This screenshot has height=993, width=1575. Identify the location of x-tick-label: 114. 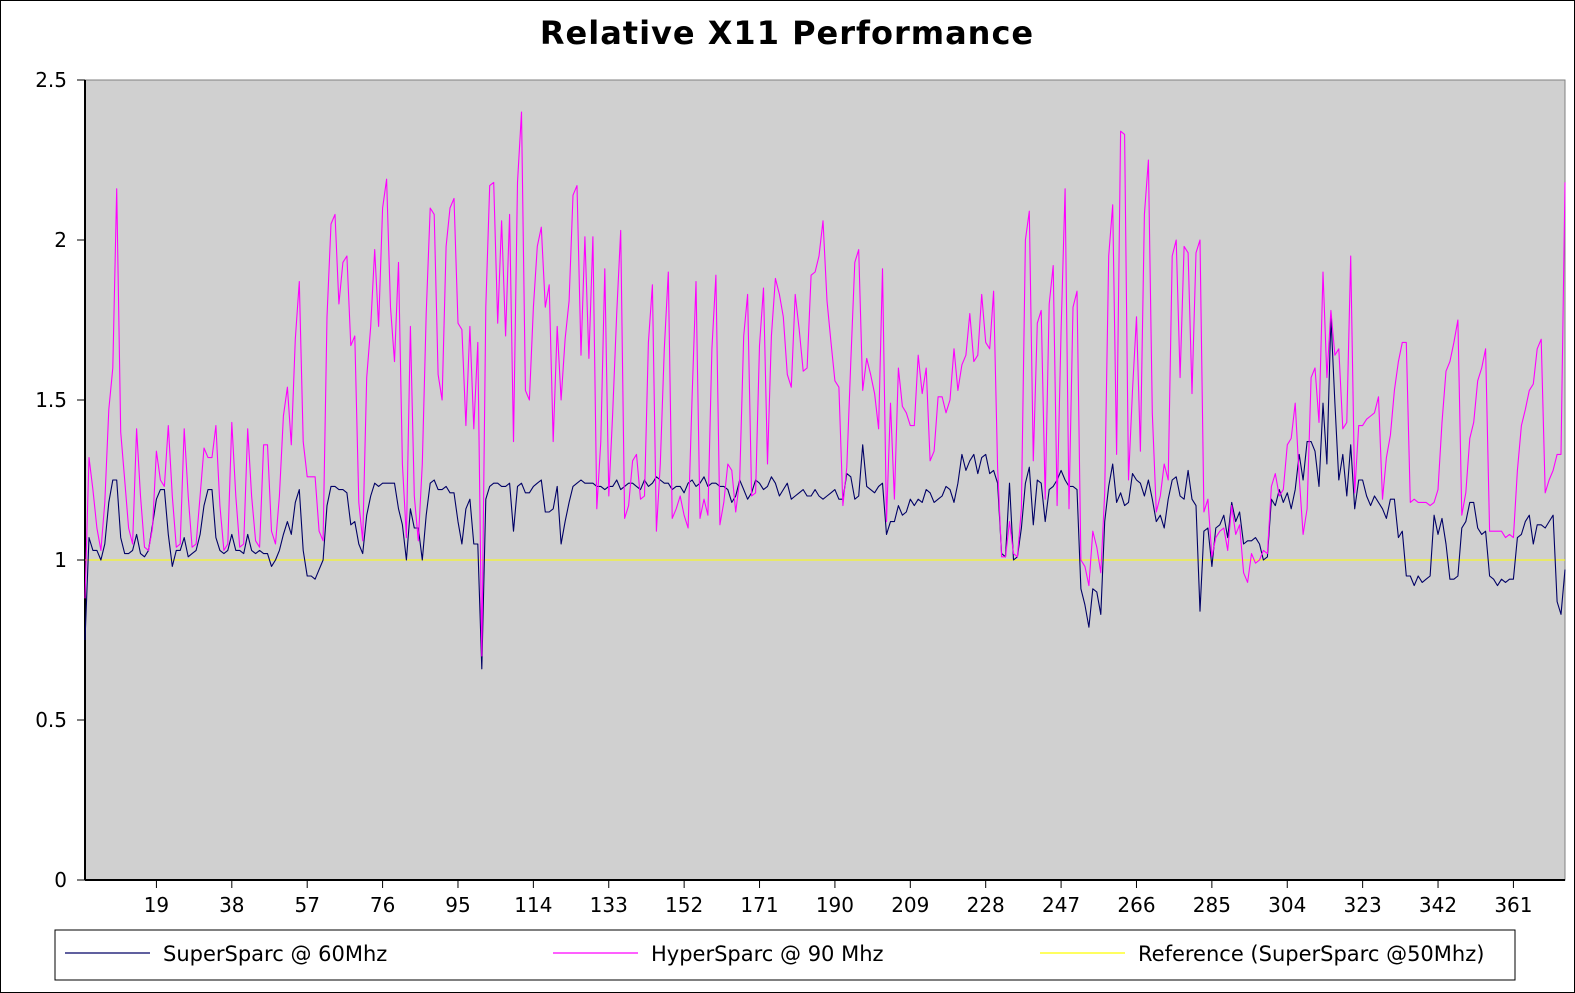
(533, 905).